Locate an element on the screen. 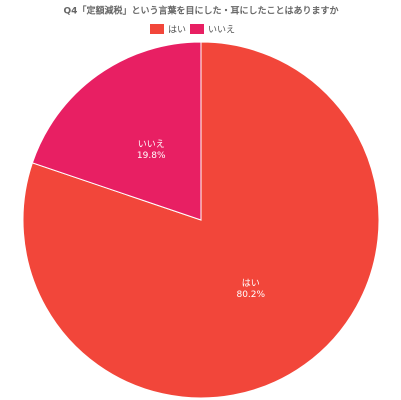  slice-value: 80.2% is located at coordinates (250, 295).